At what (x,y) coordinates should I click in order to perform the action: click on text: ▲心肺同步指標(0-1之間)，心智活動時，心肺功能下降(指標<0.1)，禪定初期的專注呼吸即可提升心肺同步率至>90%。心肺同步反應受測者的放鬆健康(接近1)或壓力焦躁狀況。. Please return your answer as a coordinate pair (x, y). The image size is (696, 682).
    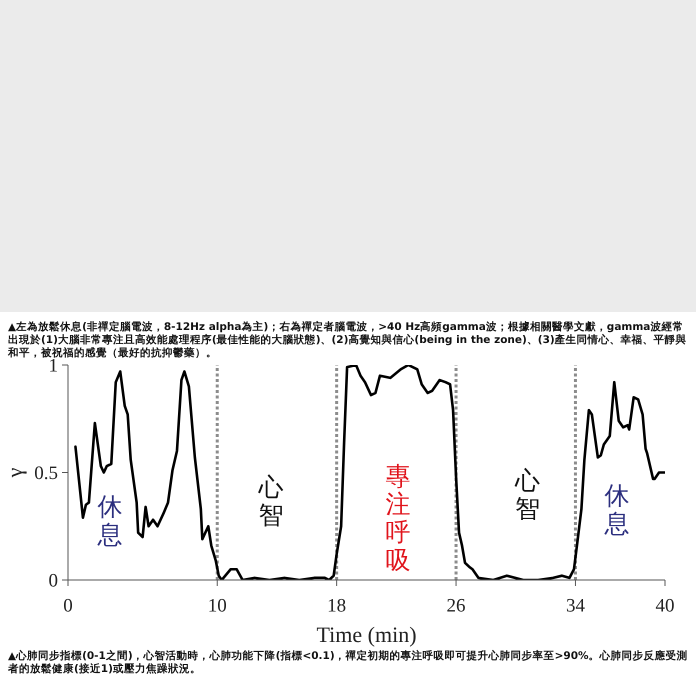
    Looking at the image, I should click on (348, 663).